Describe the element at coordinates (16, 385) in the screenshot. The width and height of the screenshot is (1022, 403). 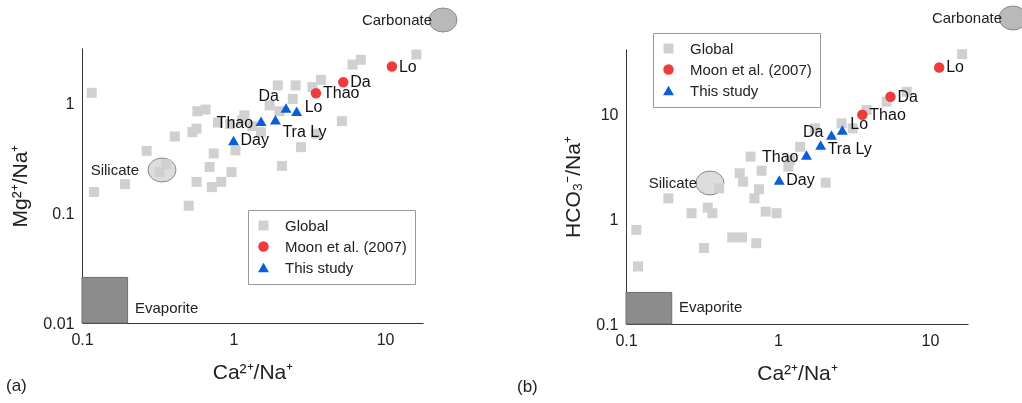
I see `text: (a)` at that location.